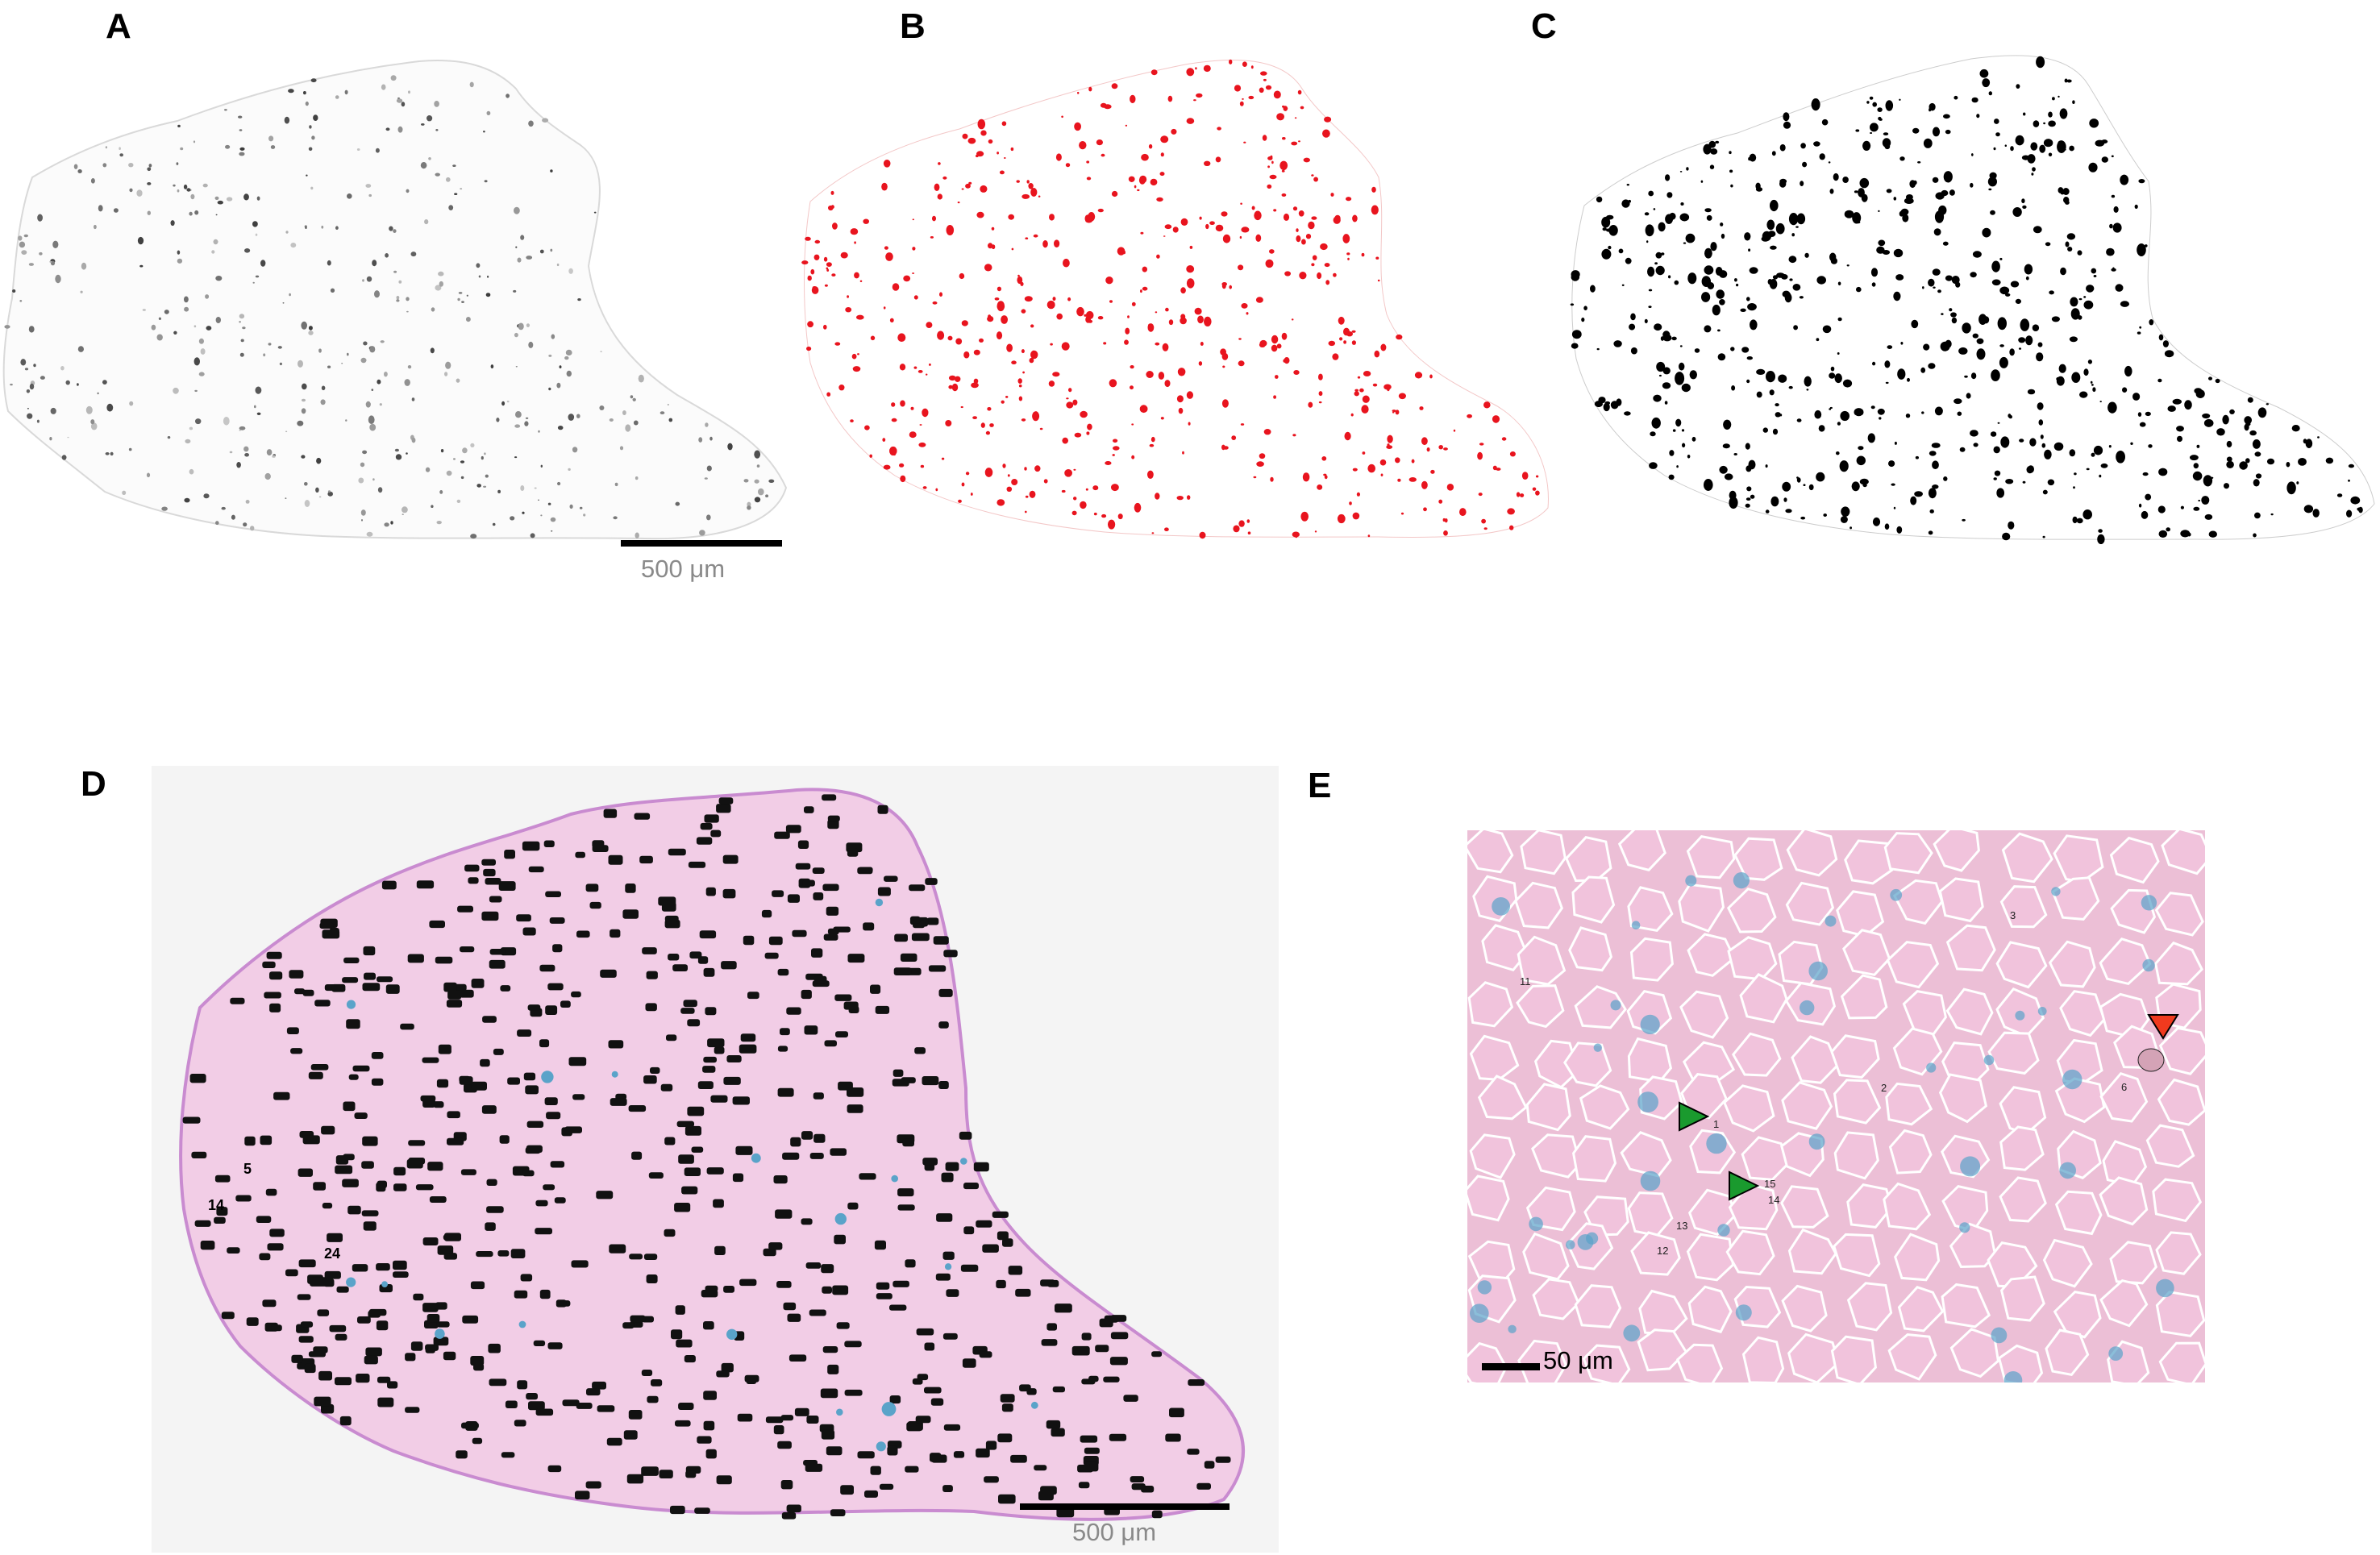  I want to click on panel-e-image, so click(1836, 1106).